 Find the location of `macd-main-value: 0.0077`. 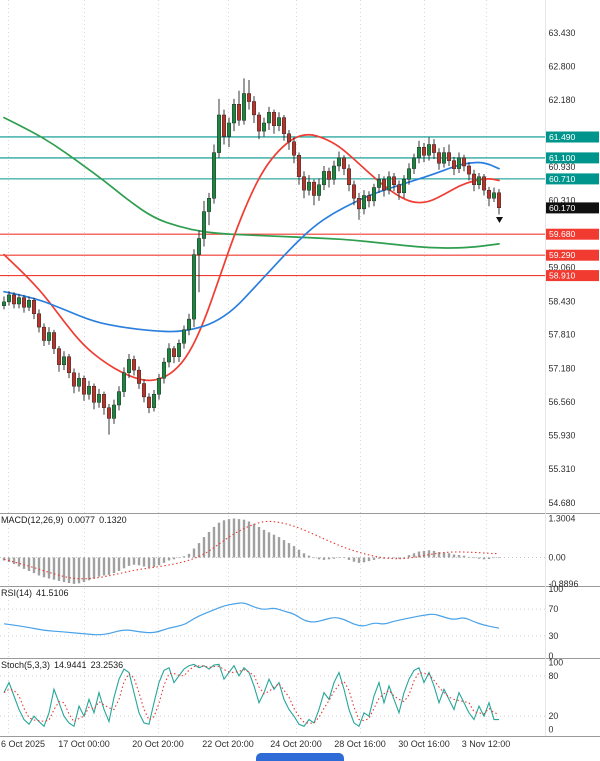

macd-main-value: 0.0077 is located at coordinates (81, 520).